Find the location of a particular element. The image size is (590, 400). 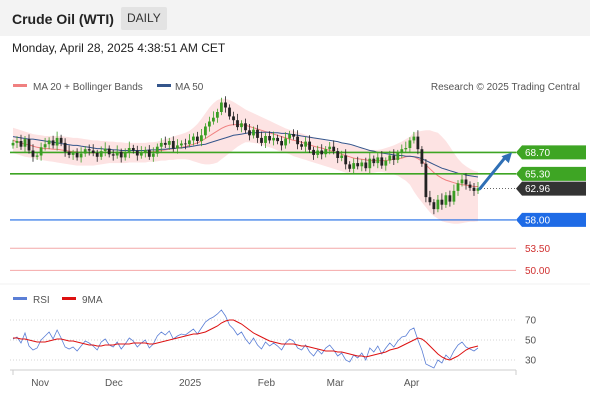

legend-label-rsi-ma: 9MA is located at coordinates (92, 300).